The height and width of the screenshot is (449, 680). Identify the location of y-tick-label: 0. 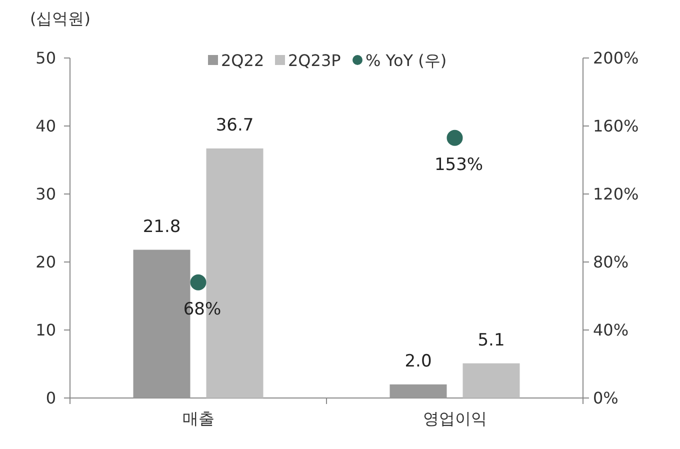
(51, 398).